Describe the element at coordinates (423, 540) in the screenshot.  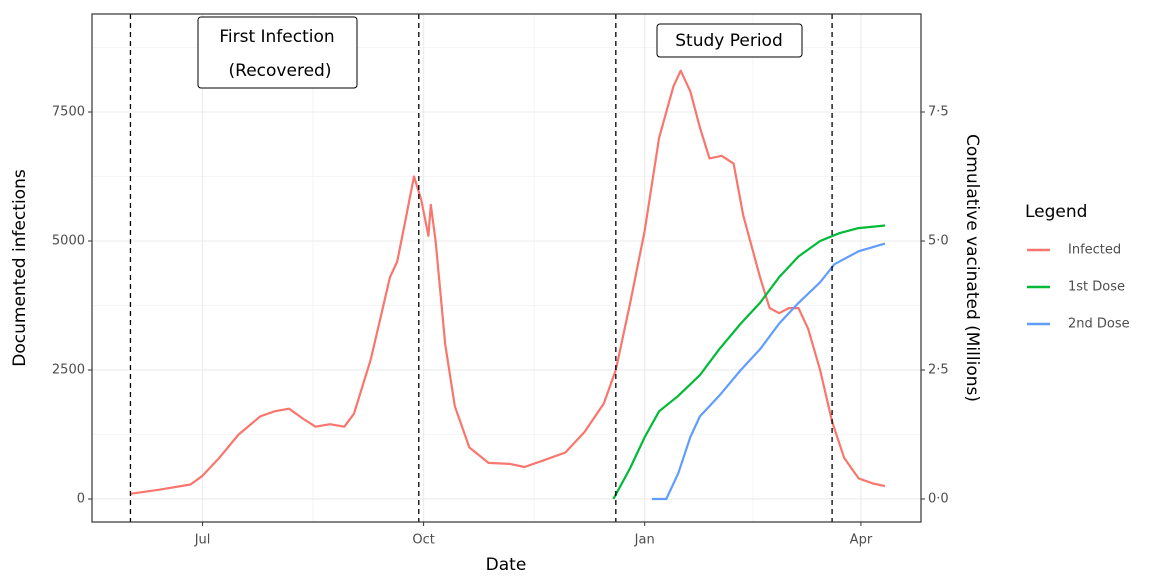
I see `x-tick-label: Oct` at that location.